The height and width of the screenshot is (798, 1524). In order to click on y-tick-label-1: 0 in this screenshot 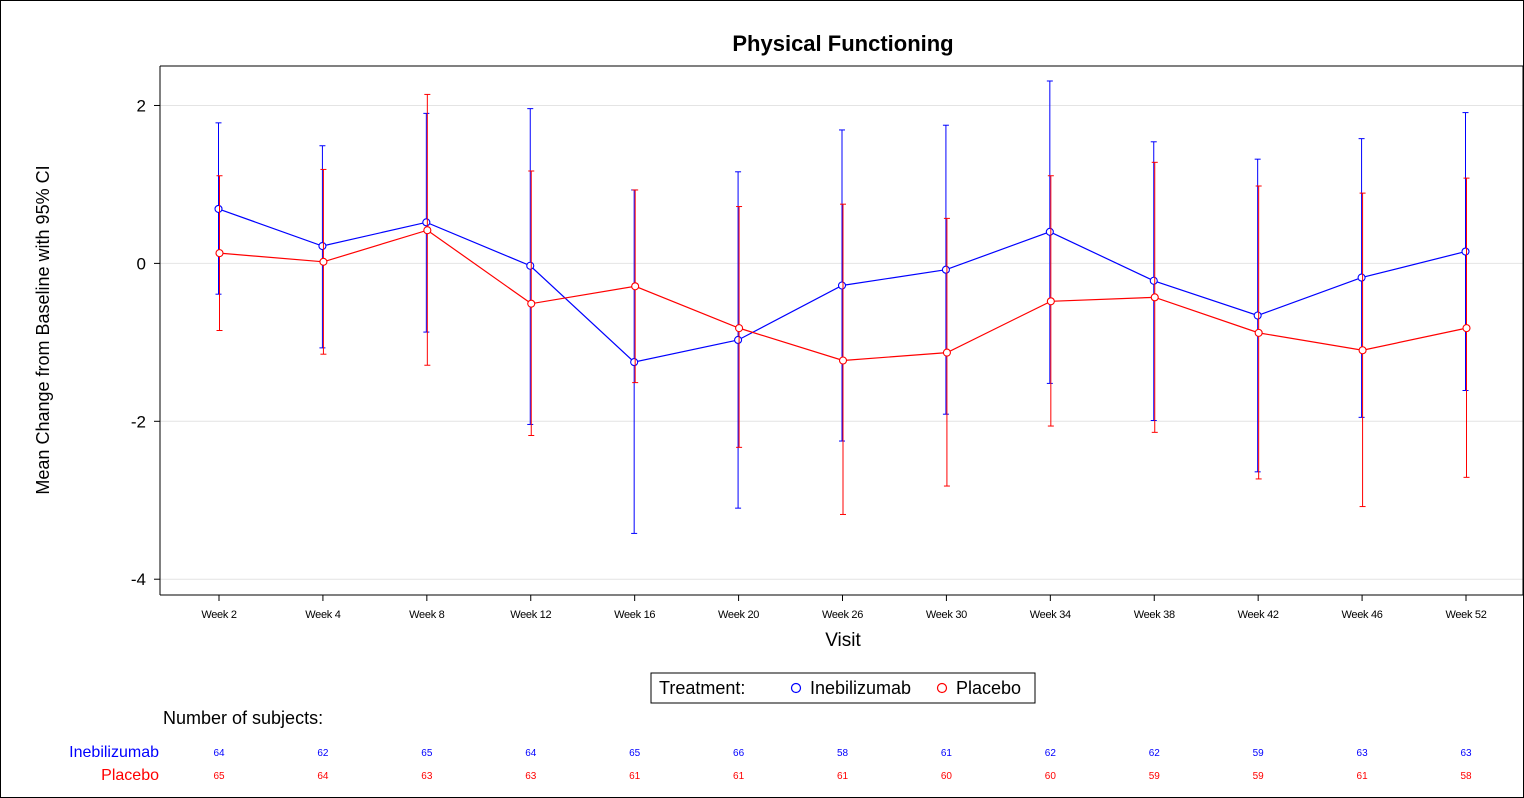, I will do `click(141, 263)`.